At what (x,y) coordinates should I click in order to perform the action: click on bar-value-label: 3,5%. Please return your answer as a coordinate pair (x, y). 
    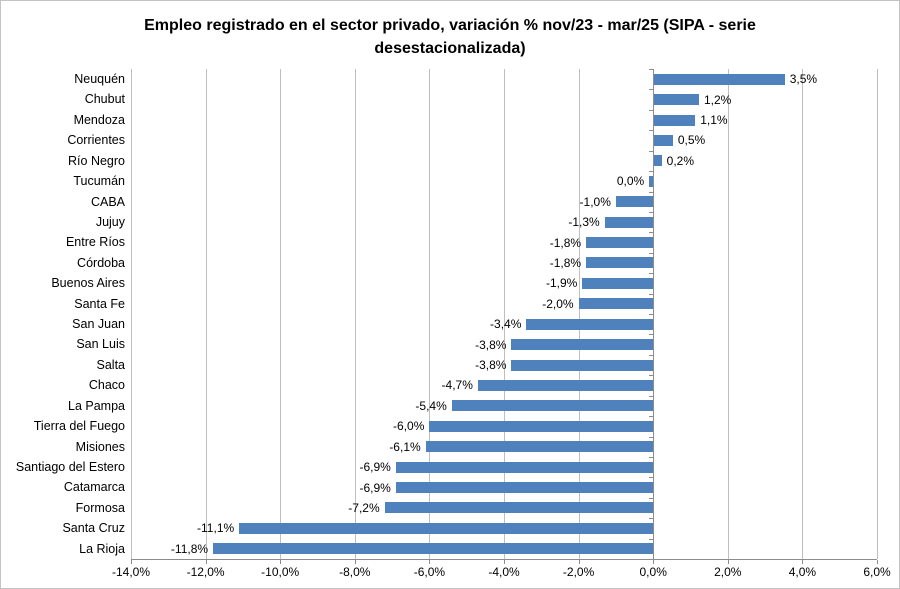
    Looking at the image, I should click on (803, 79).